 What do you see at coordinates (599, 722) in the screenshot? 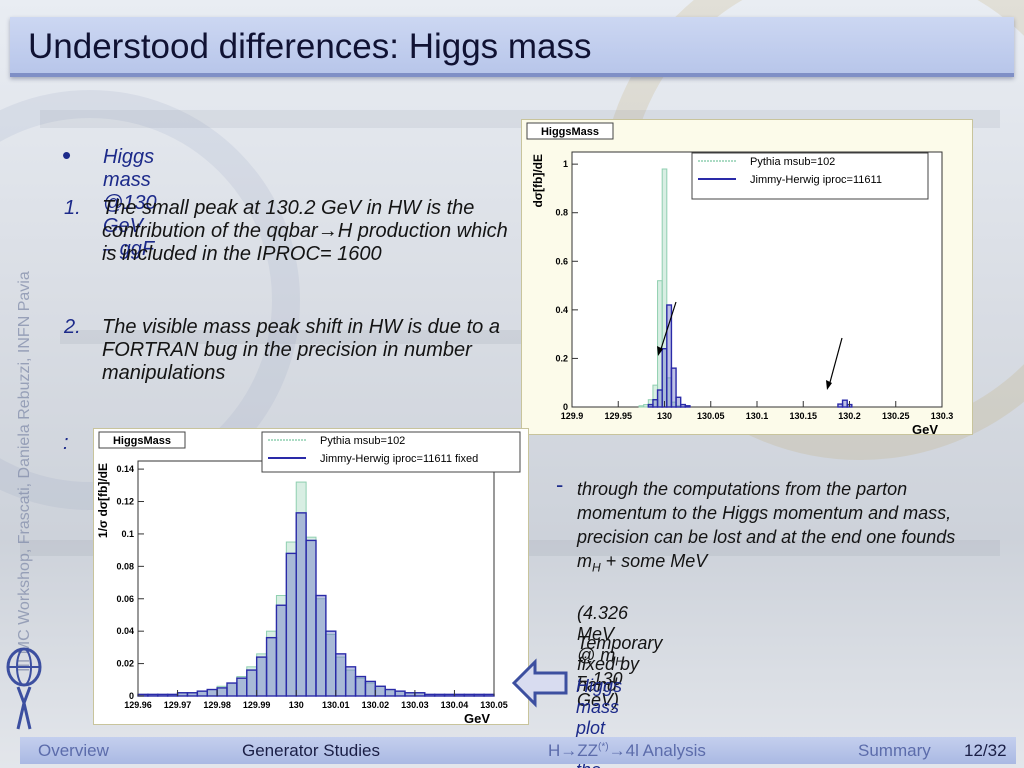
I see `fix-label: Higgs mass plot after the fixes` at bounding box center [599, 722].